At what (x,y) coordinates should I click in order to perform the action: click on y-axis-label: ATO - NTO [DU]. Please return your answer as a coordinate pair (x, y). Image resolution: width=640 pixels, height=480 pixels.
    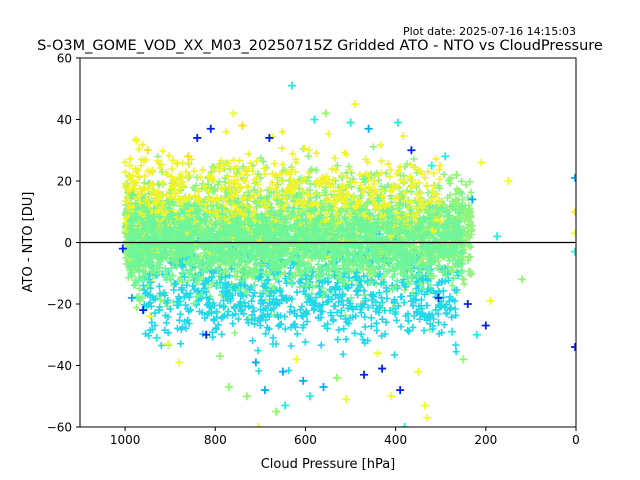
    Looking at the image, I should click on (28, 242).